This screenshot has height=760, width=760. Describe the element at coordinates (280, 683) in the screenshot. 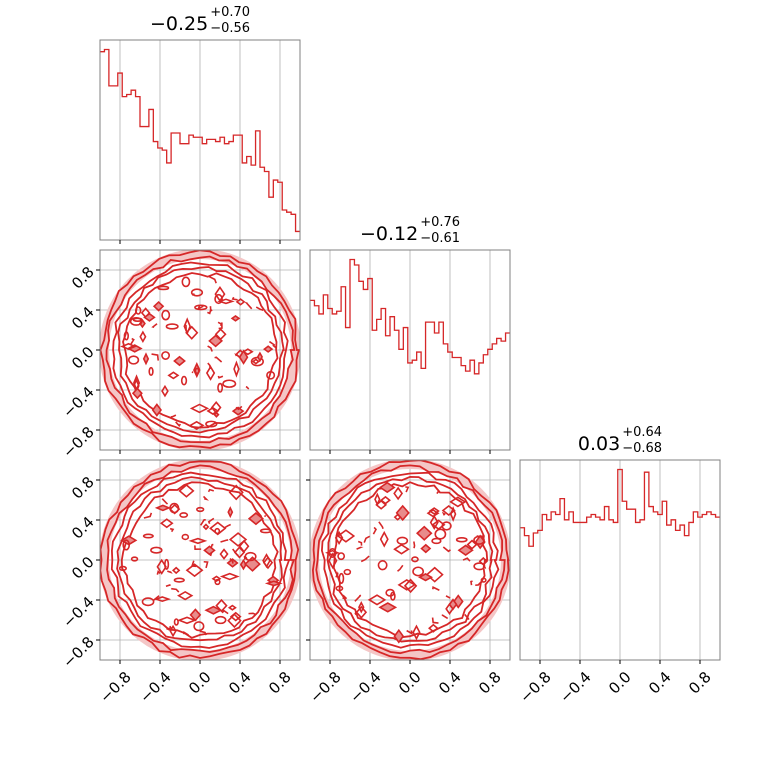

I see `x-tick-label: 0.8` at that location.